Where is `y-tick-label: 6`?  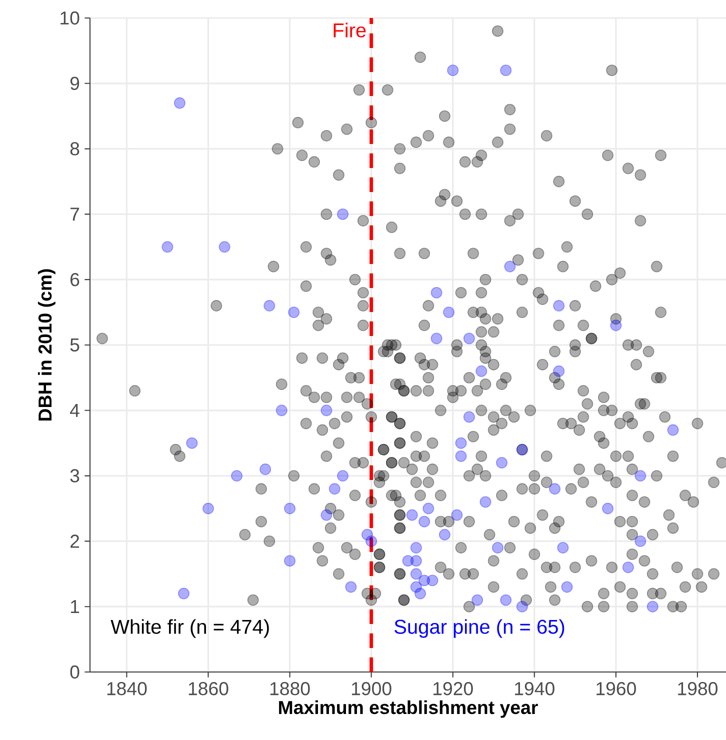
y-tick-label: 6 is located at coordinates (75, 279).